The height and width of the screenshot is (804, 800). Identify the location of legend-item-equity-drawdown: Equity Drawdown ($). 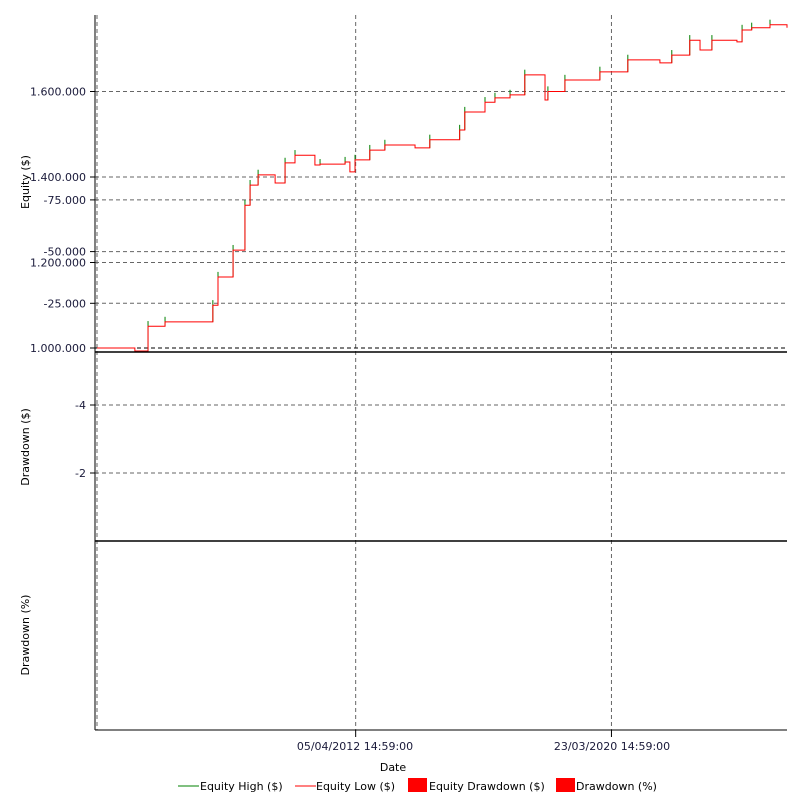
(476, 785).